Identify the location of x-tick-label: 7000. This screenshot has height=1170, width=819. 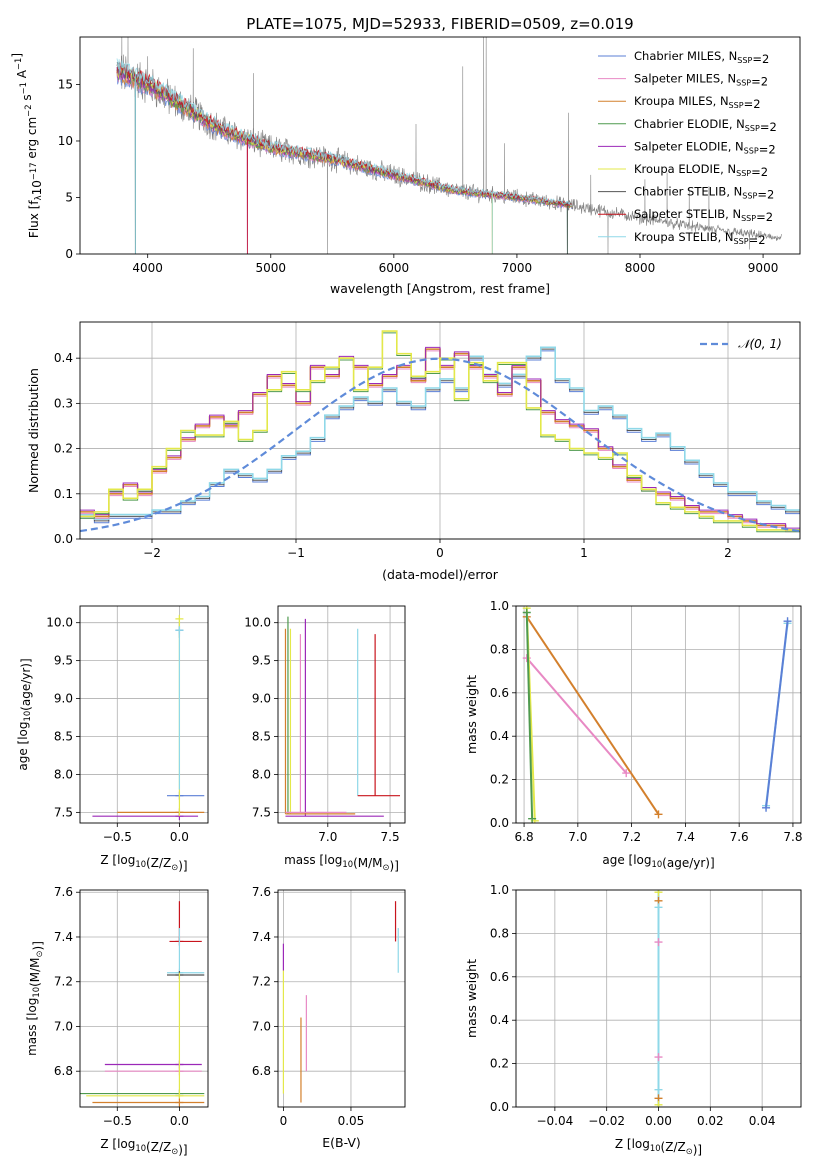
(517, 268).